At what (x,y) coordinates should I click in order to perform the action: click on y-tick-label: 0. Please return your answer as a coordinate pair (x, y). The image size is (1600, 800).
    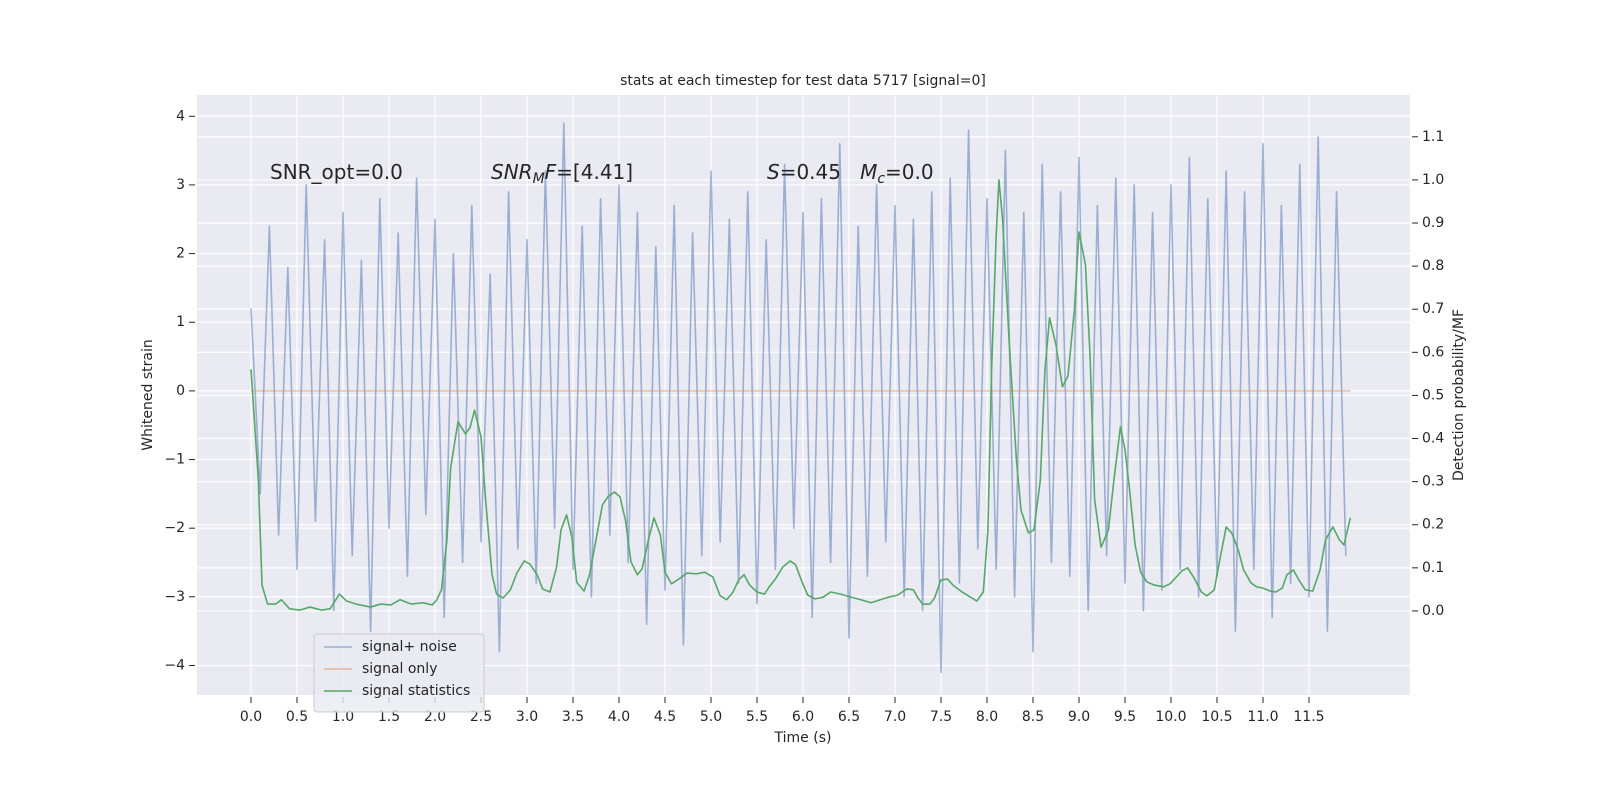
    Looking at the image, I should click on (180, 391).